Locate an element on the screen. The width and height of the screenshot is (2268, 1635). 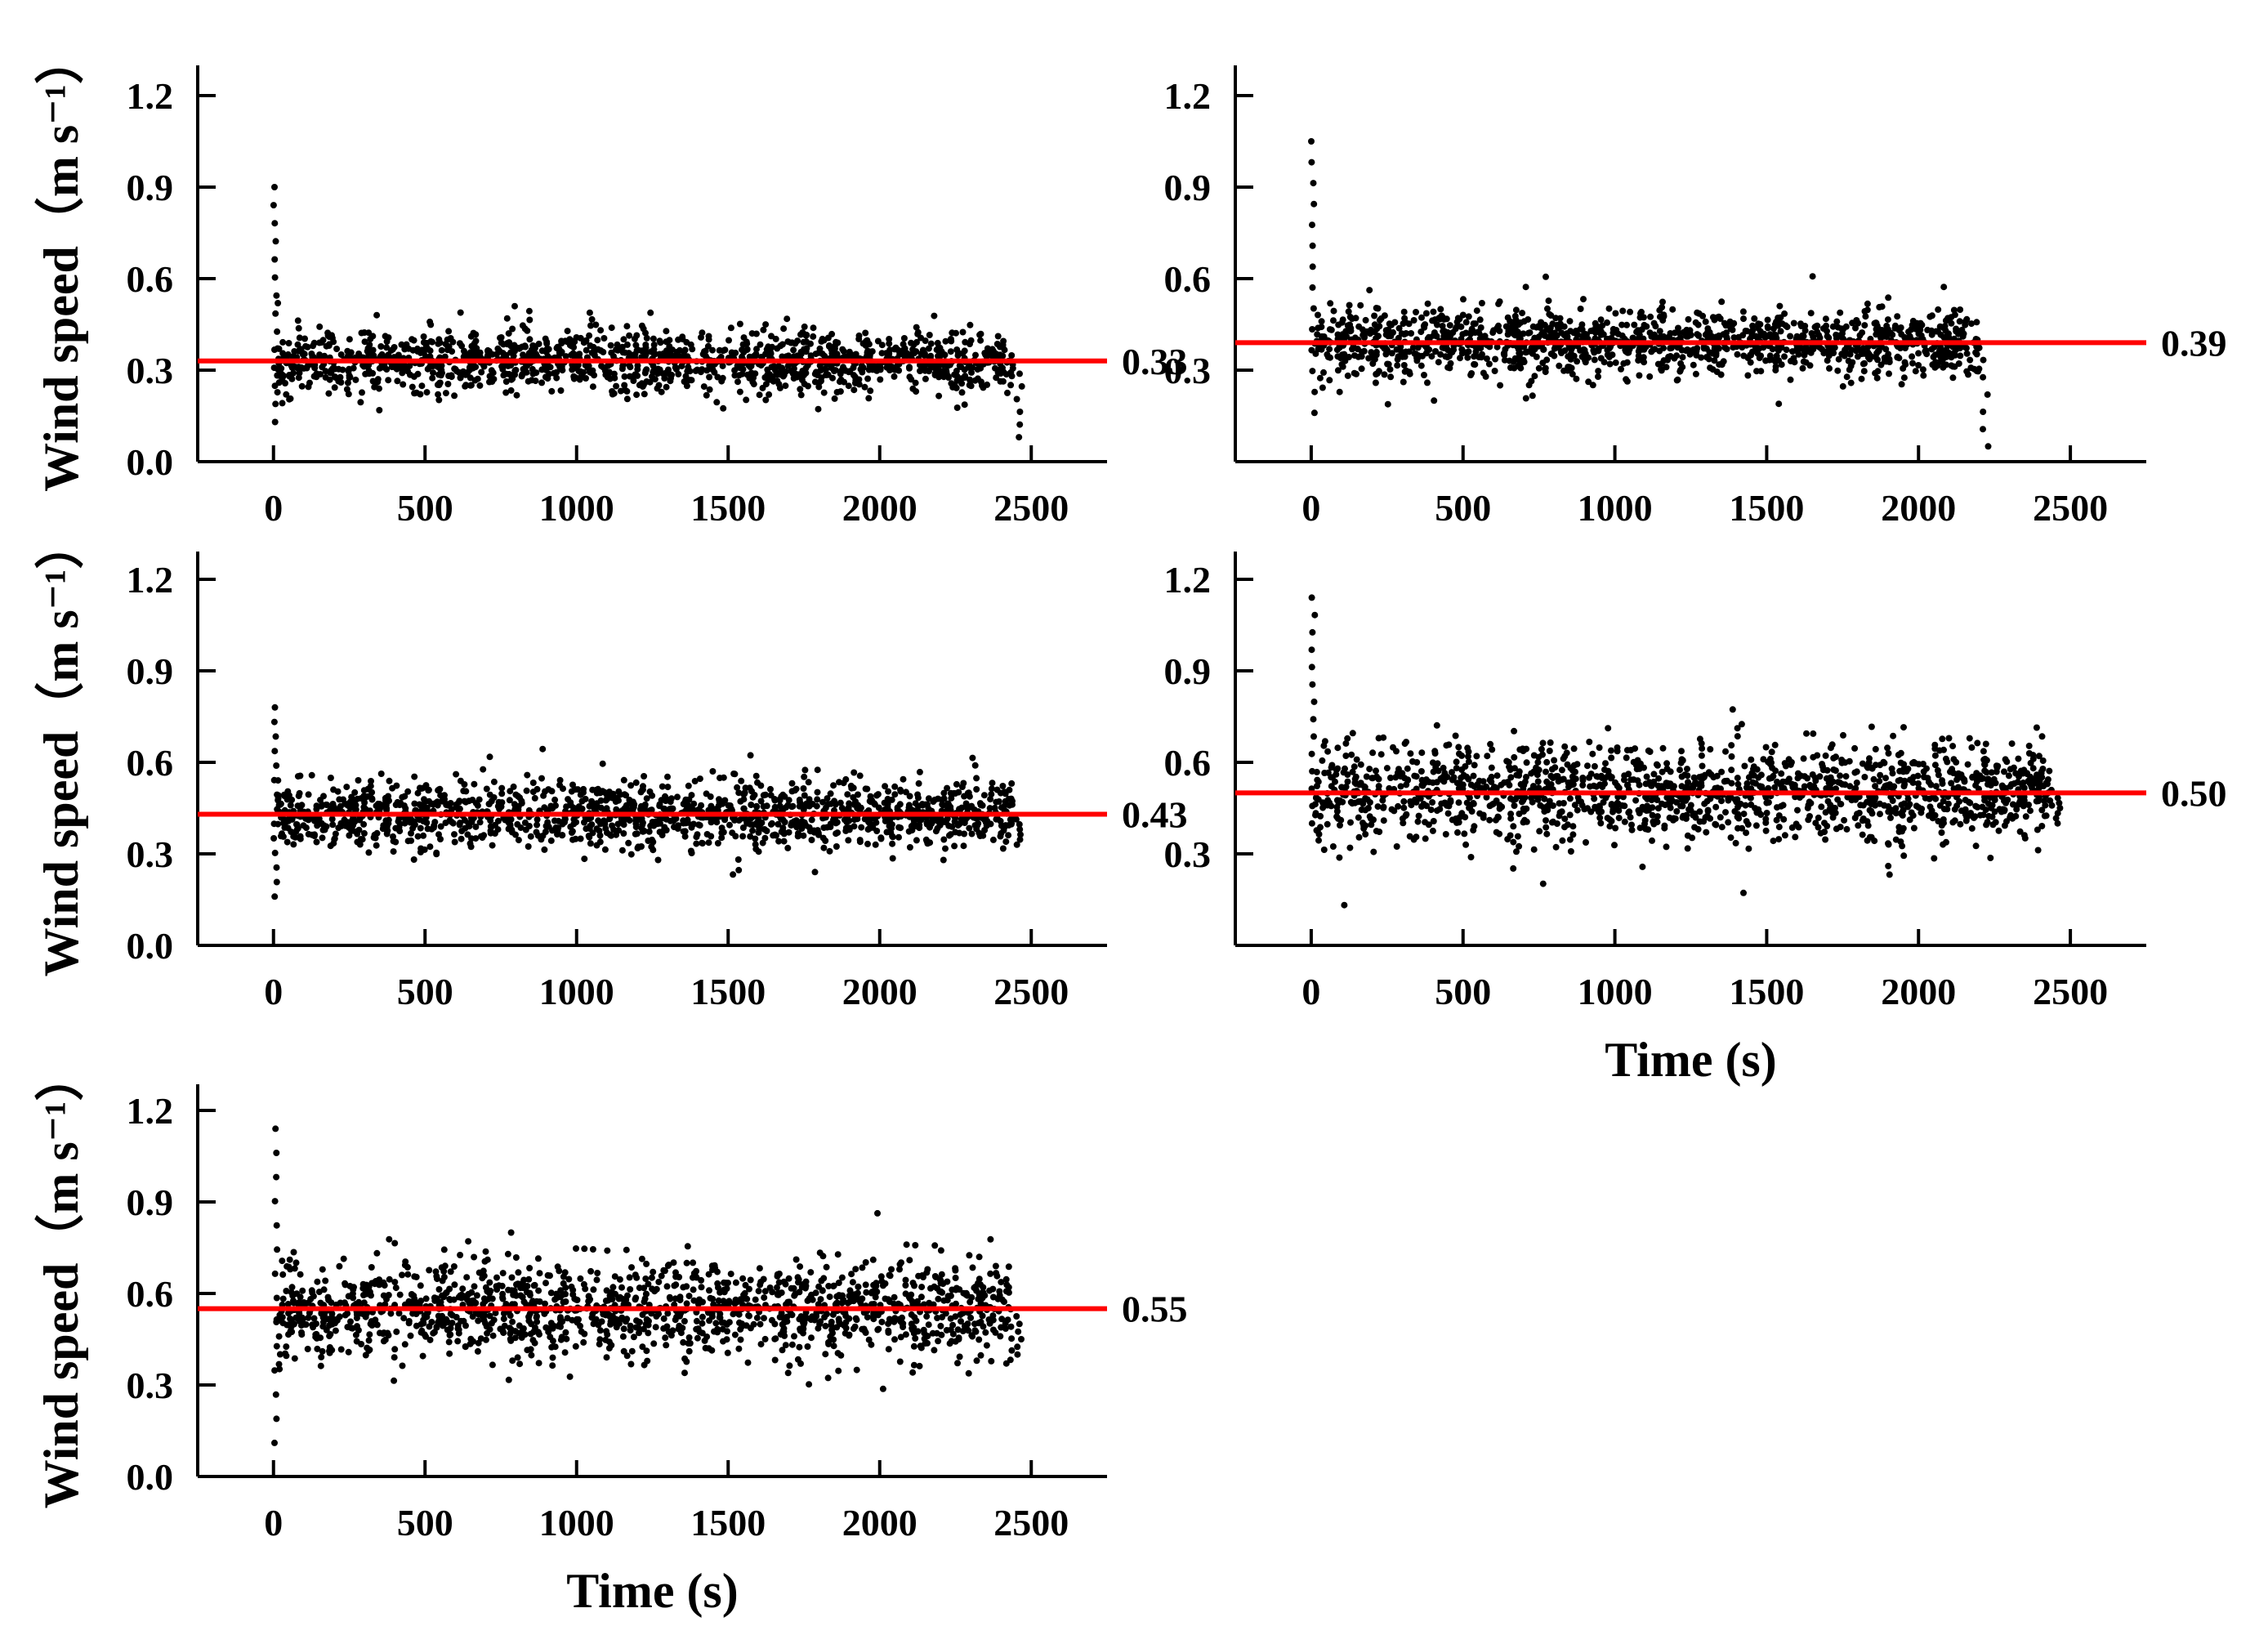
x-tick-label: 2500 is located at coordinates (2070, 991).